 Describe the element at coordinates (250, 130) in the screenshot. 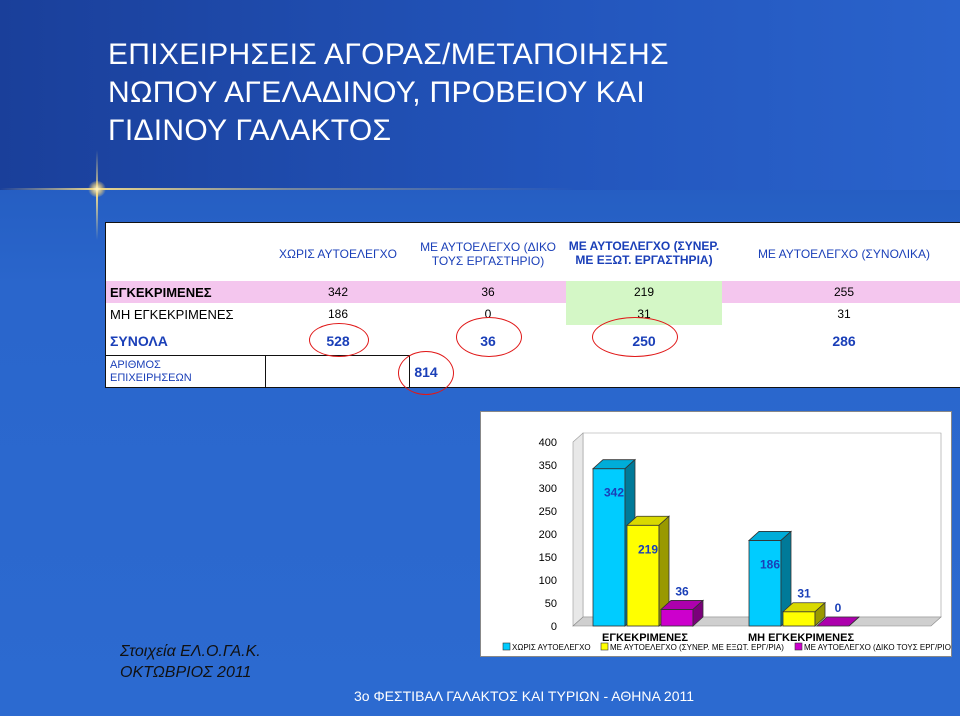

I see `title-line-3: ΓΙΔΙΝΟΥ ΓΑΛΑΚΤΟΣ` at that location.